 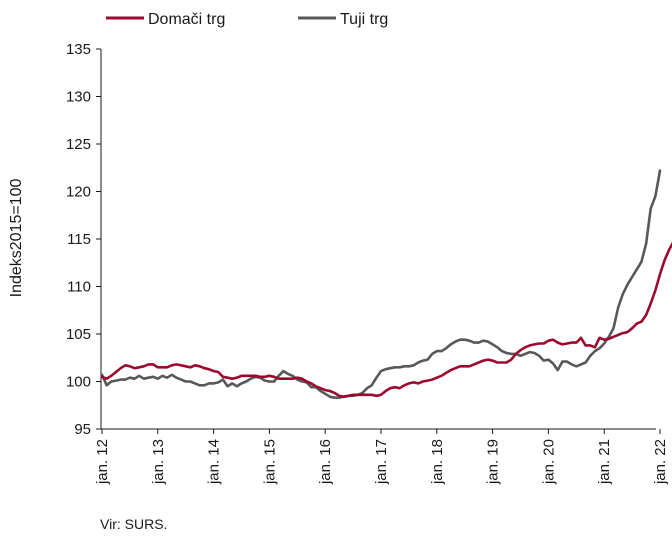 I want to click on x-tick-label: jan. 14, so click(x=214, y=462).